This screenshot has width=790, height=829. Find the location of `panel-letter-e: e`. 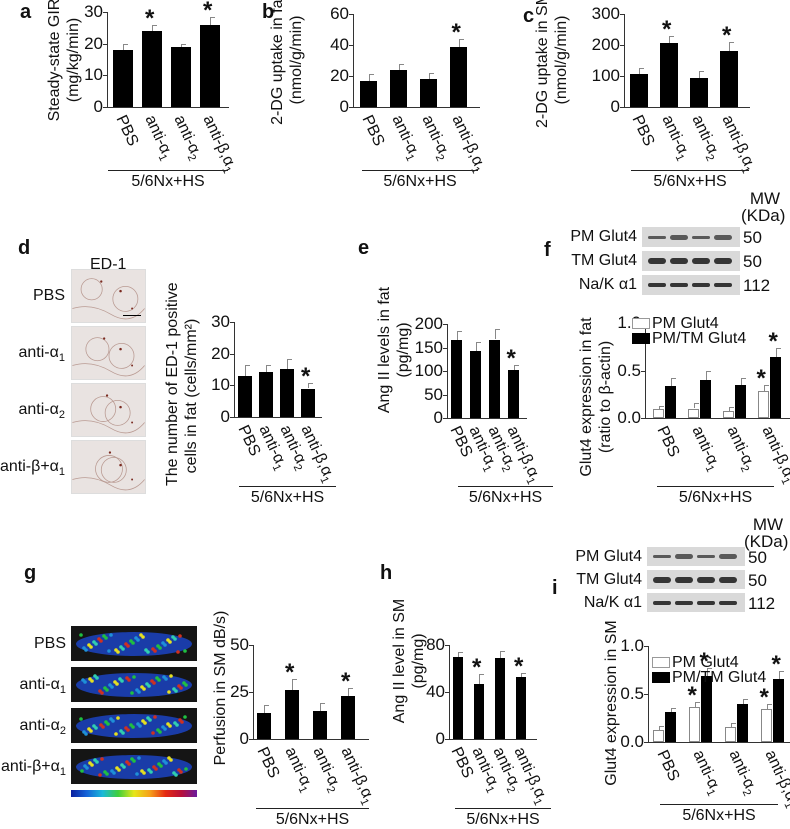

panel-letter-e: e is located at coordinates (364, 248).